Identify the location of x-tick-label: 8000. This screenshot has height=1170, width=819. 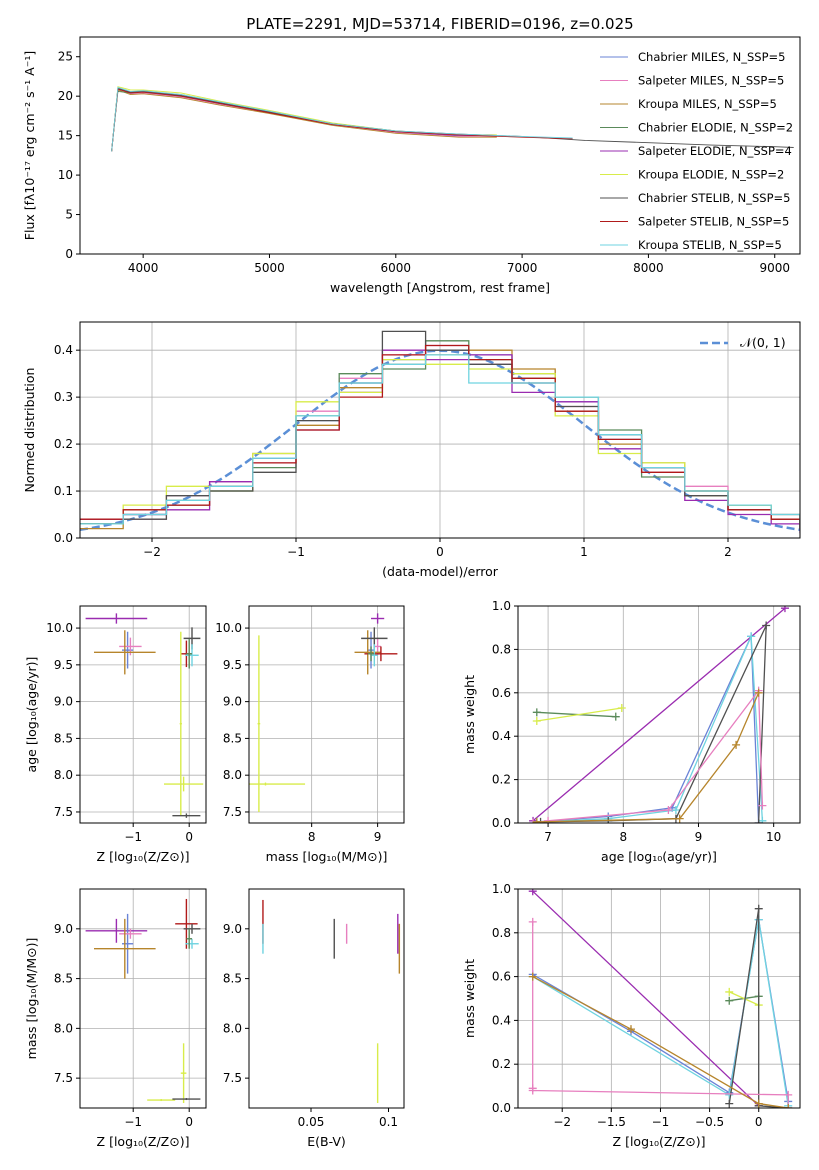
(648, 268).